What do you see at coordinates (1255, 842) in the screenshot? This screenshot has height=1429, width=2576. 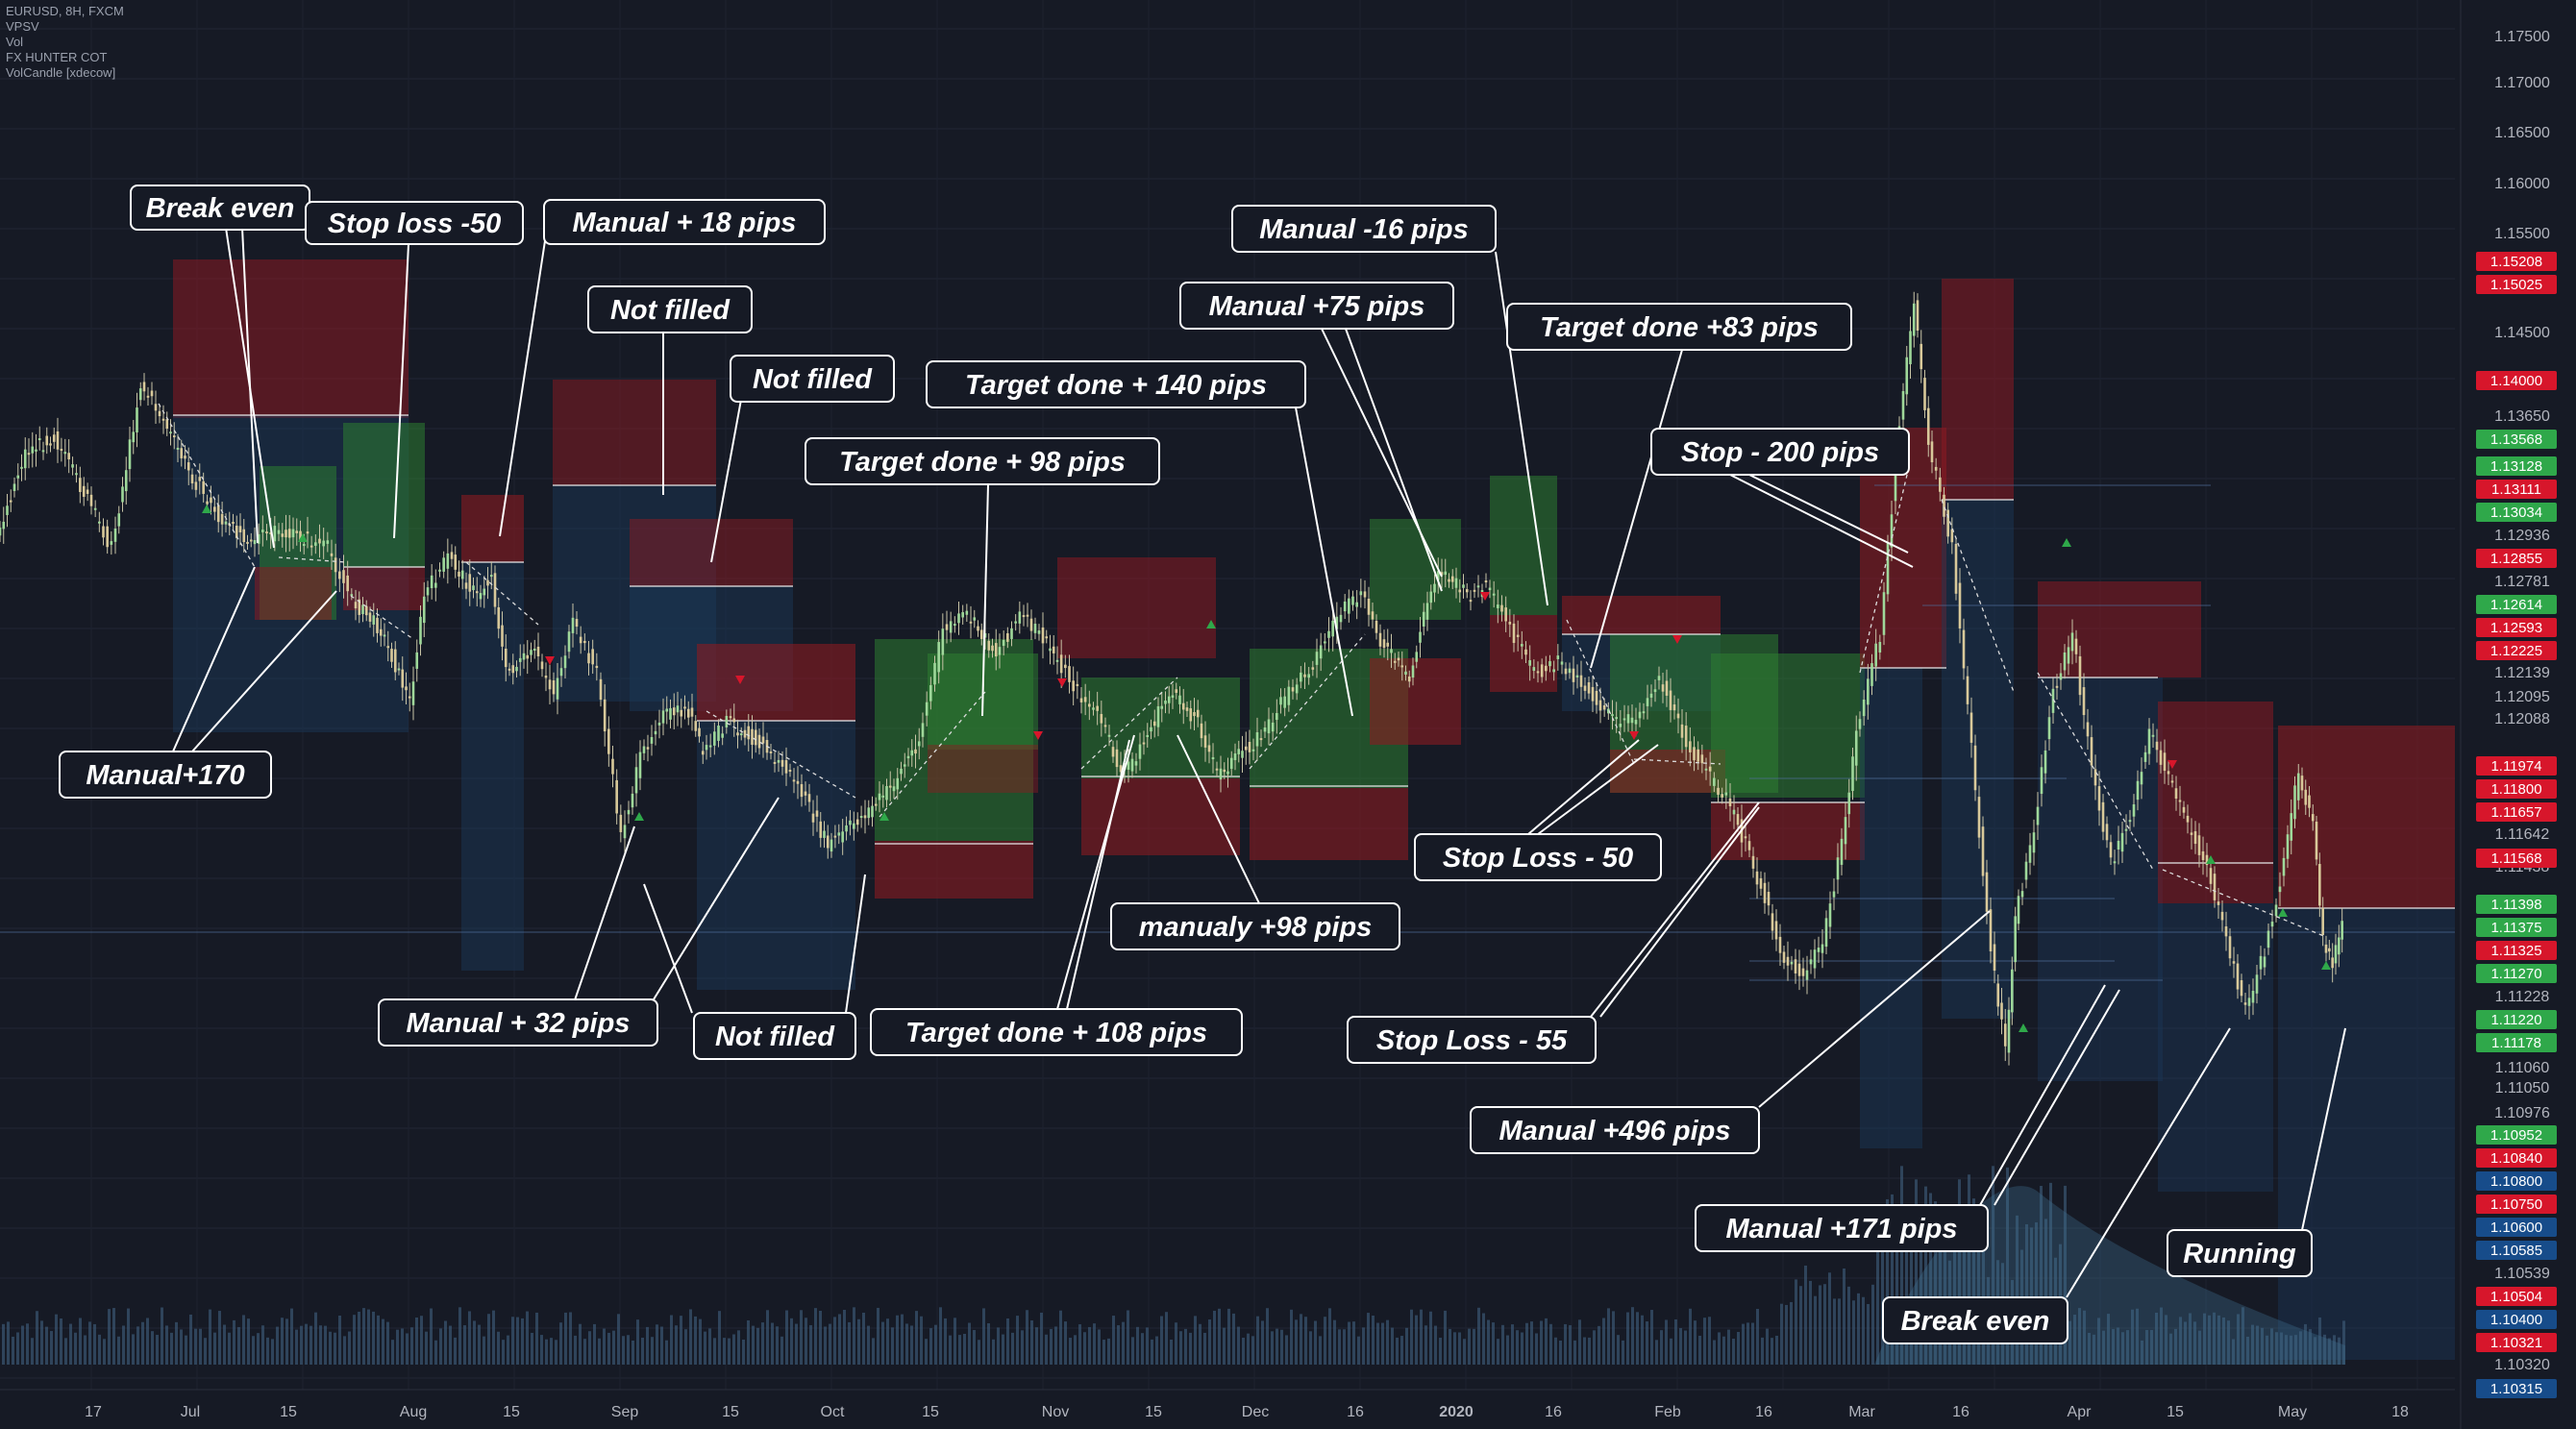 I see `annotation-callout: manualy +98 pips` at bounding box center [1255, 842].